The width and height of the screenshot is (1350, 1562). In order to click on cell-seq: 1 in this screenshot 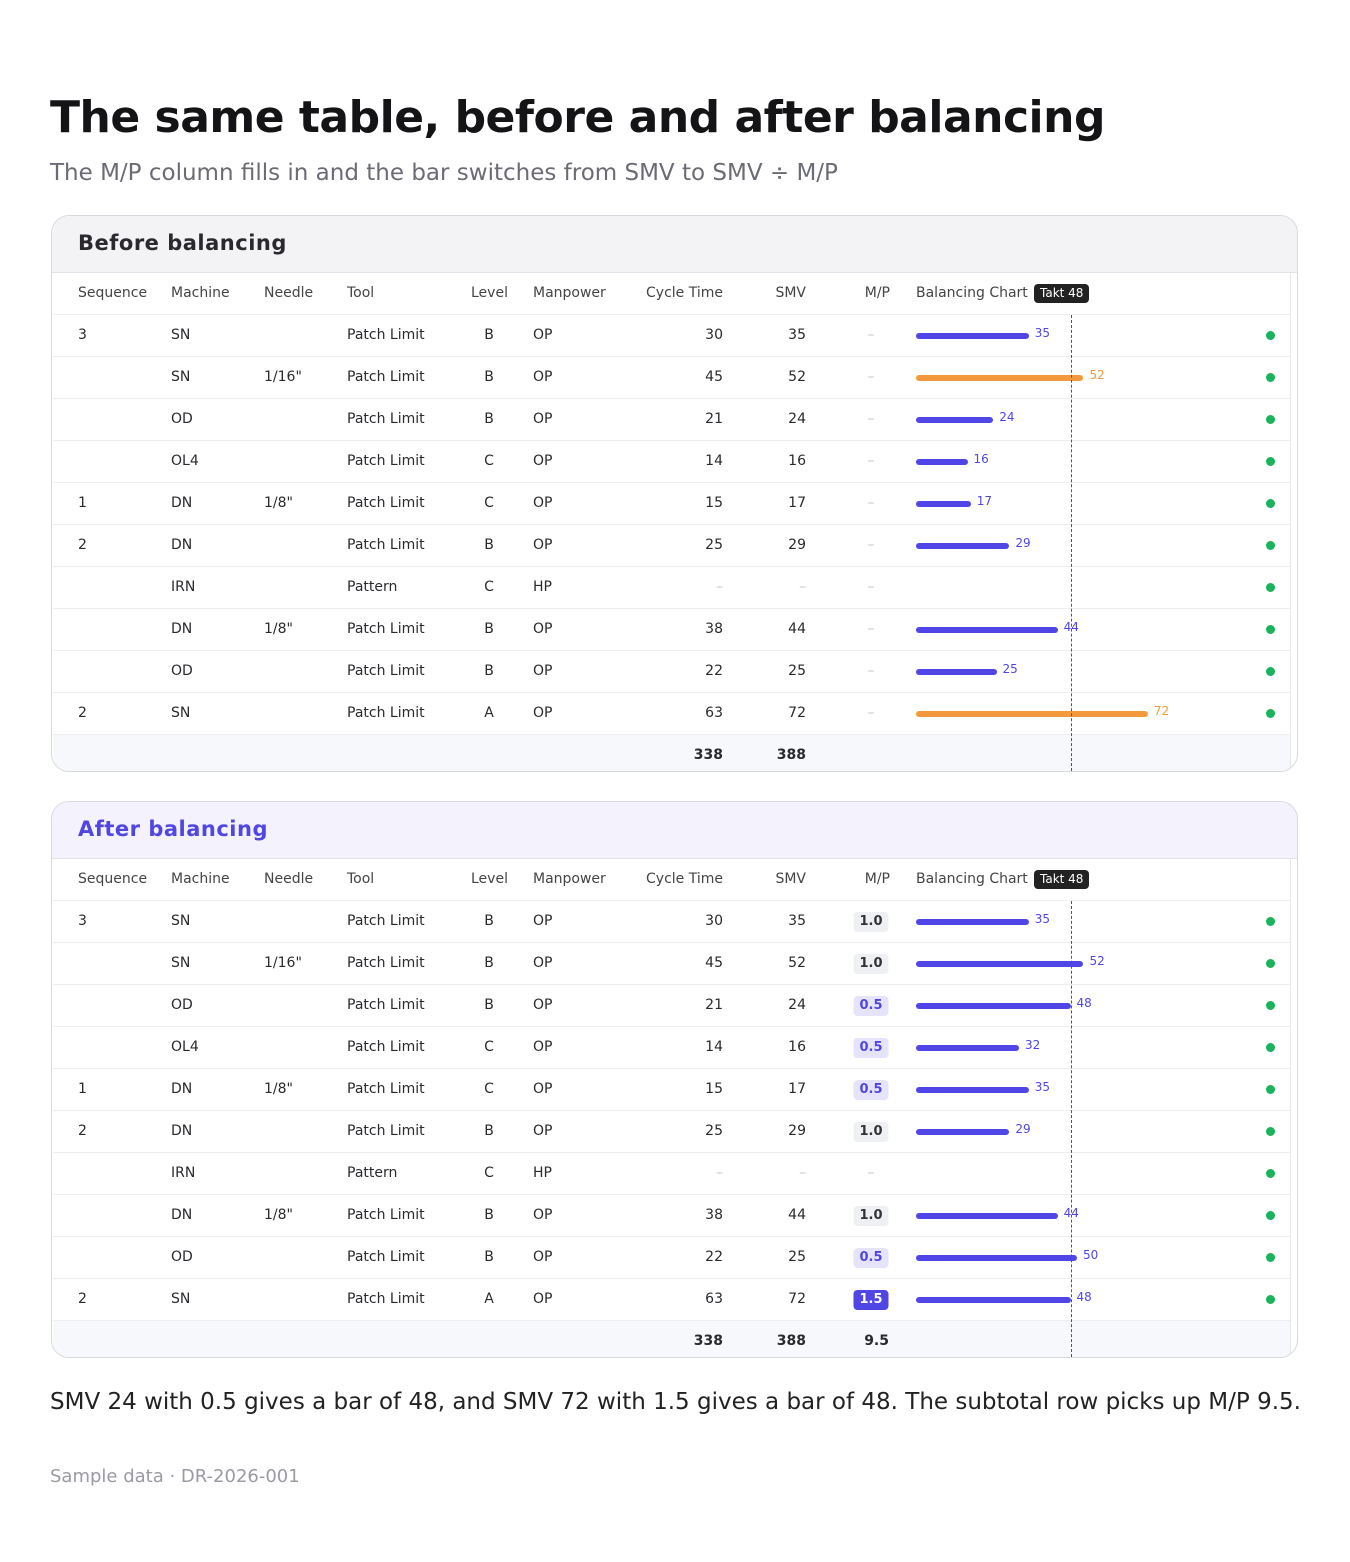, I will do `click(82, 503)`.